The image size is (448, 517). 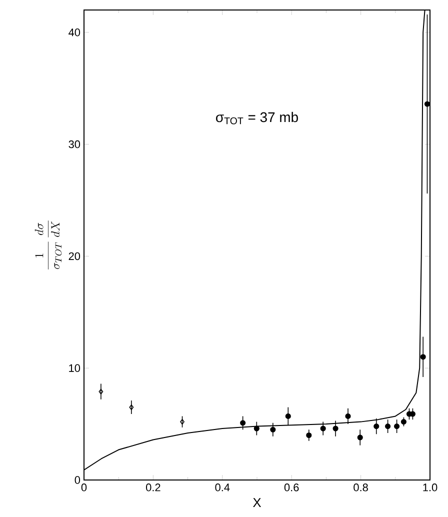 What do you see at coordinates (222, 488) in the screenshot?
I see `x-tick-label: 0.4` at bounding box center [222, 488].